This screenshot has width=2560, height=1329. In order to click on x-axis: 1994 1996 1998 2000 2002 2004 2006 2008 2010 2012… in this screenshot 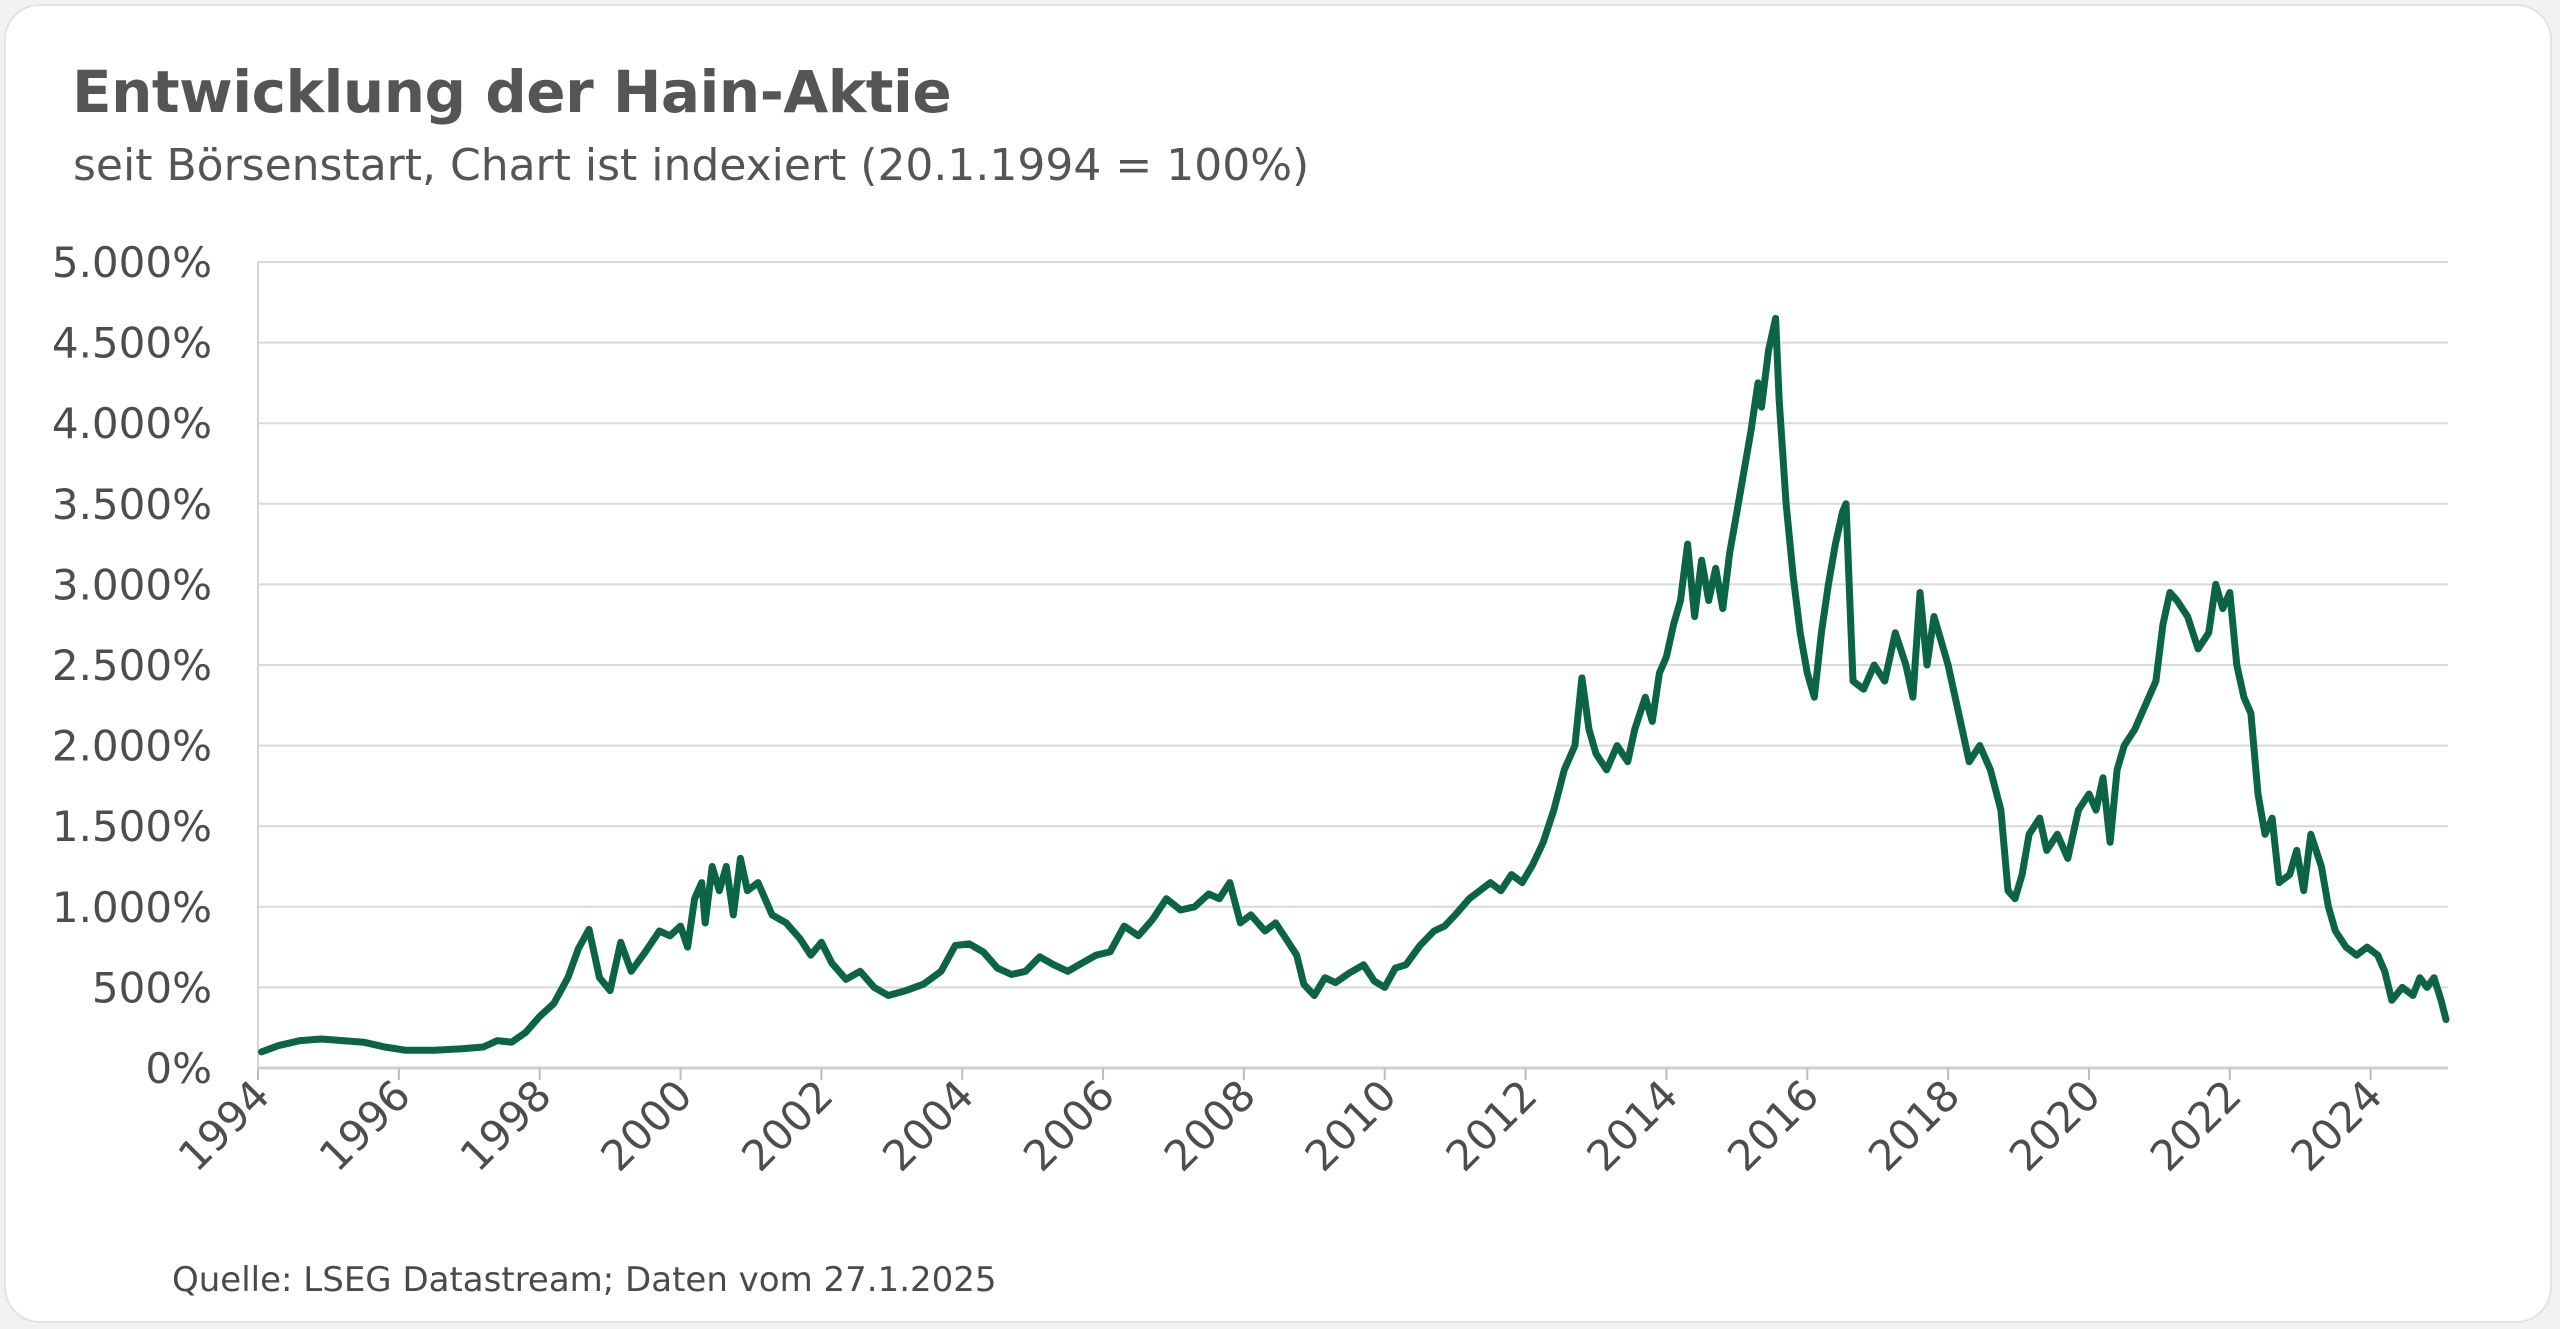, I will do `click(1308, 1123)`.